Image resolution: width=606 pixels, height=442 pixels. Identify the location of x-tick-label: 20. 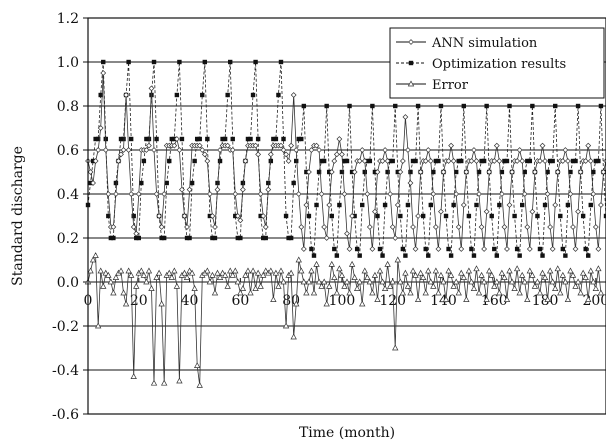
(139, 301).